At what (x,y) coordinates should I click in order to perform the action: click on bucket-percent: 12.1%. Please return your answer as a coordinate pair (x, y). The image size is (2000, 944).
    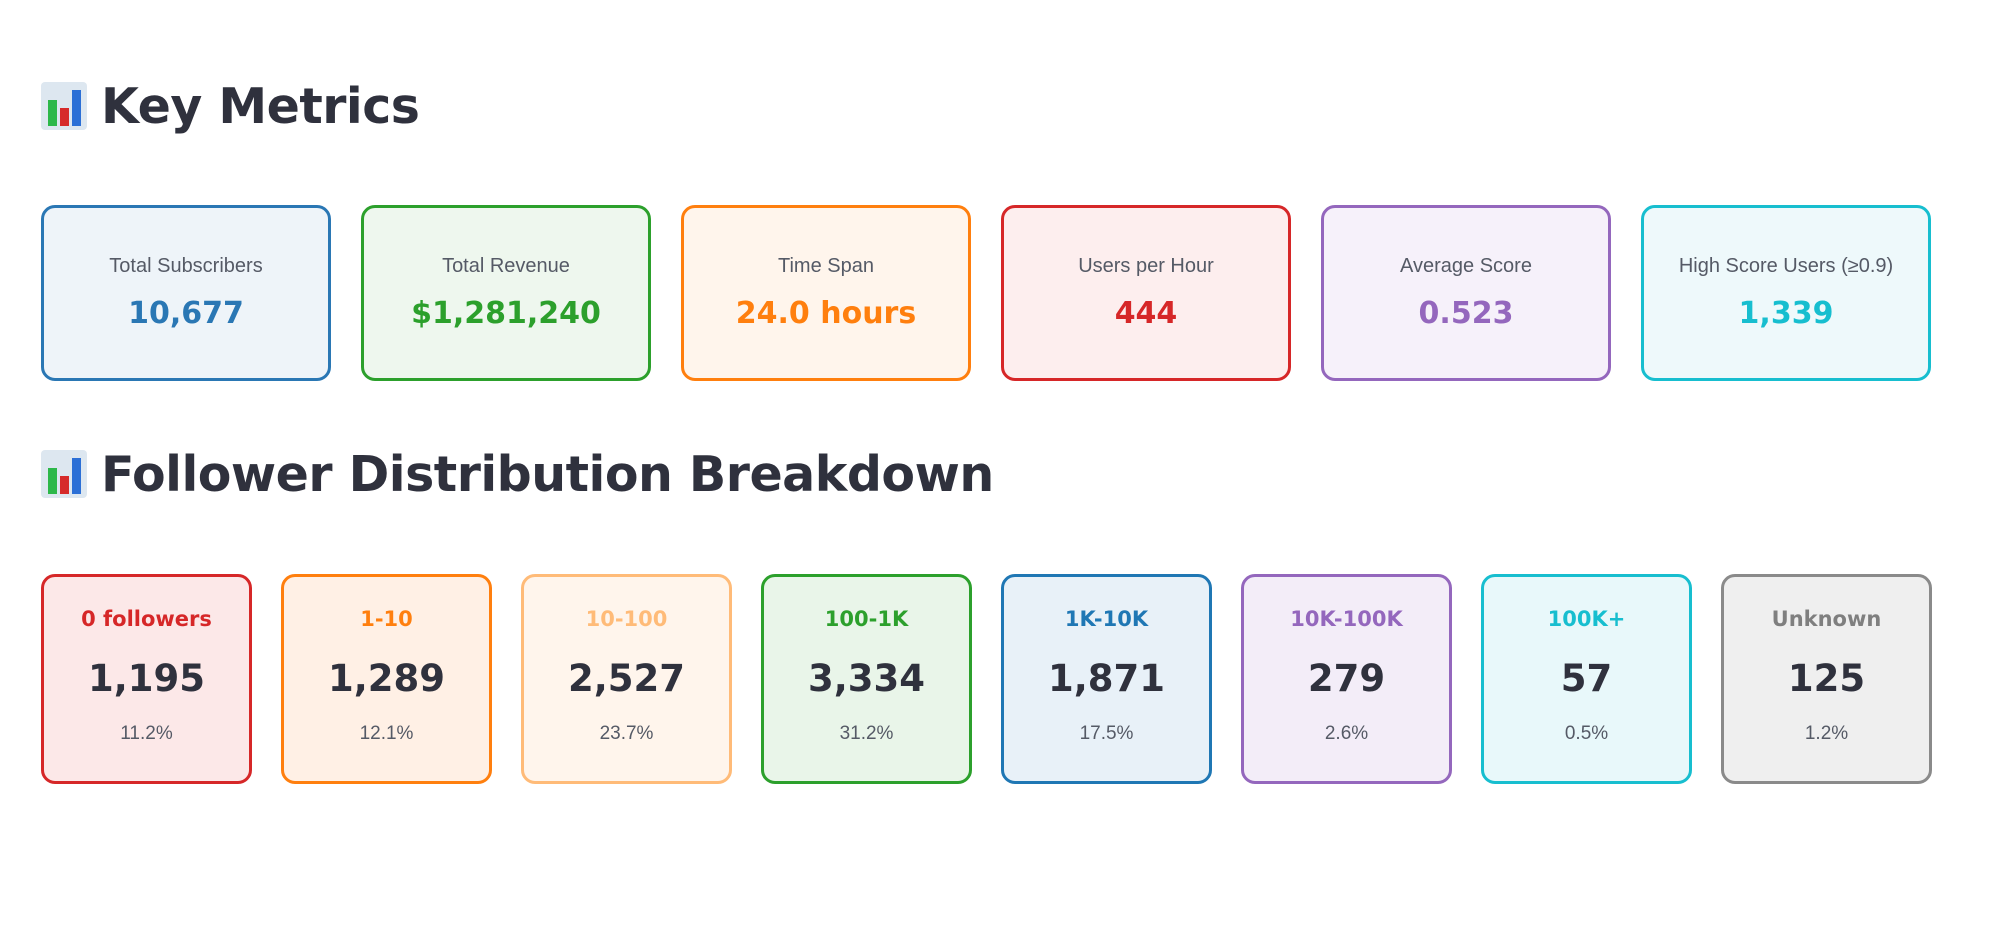
    Looking at the image, I should click on (386, 733).